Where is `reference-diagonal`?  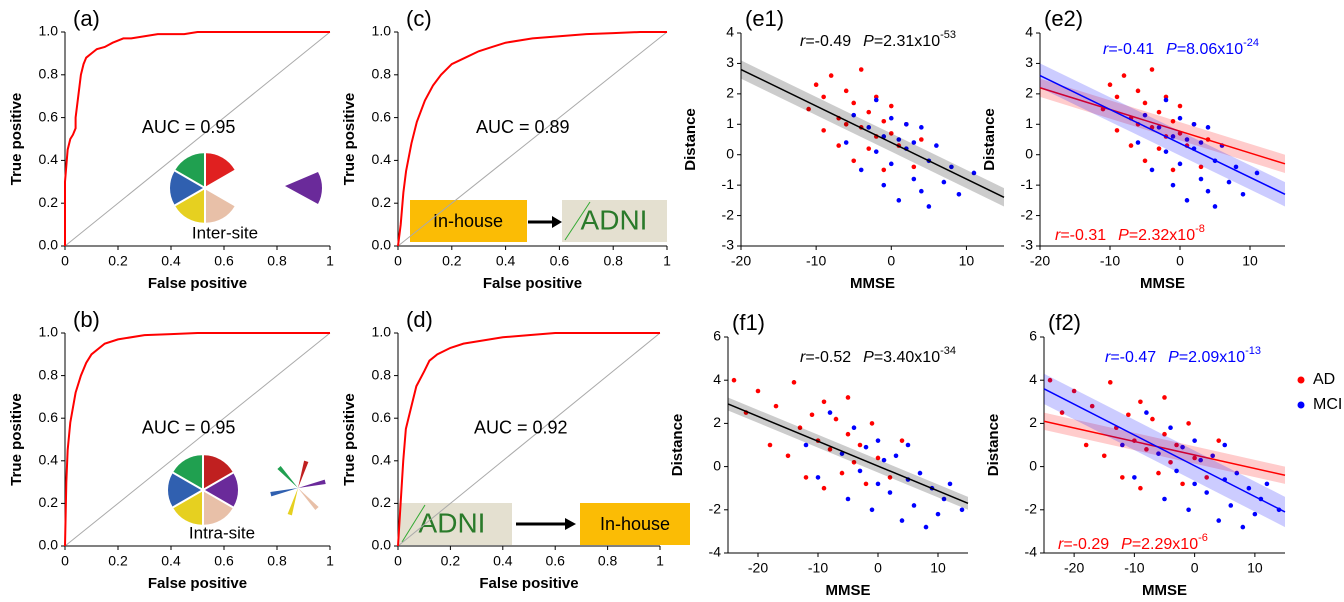 reference-diagonal is located at coordinates (197, 139).